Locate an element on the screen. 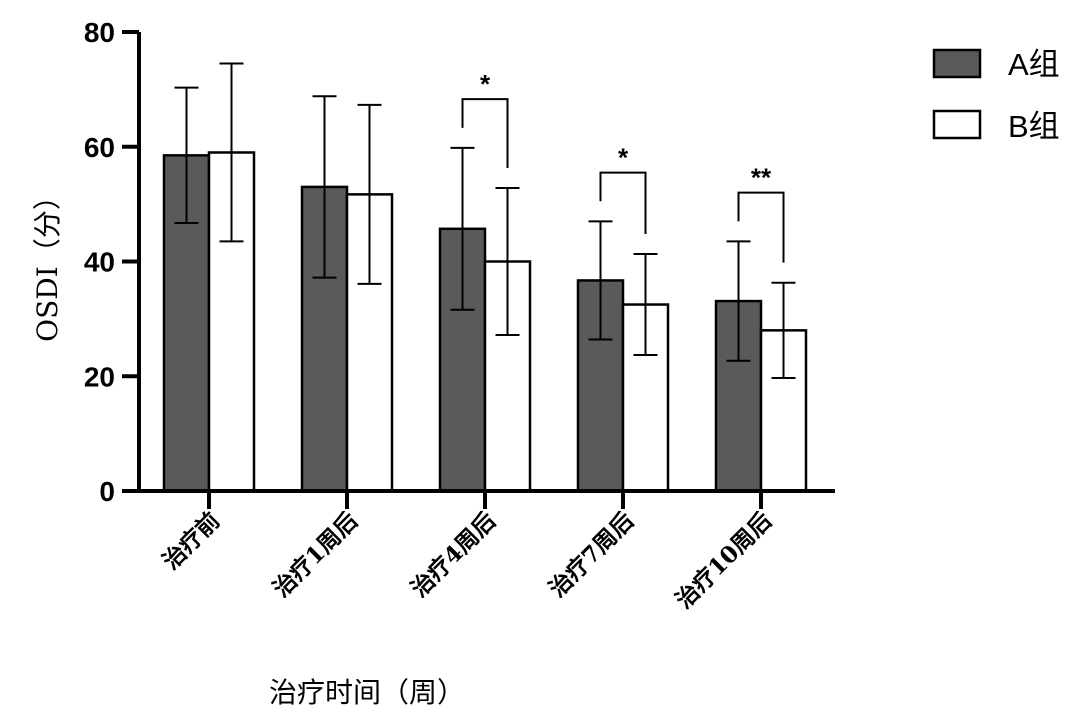  y-tick-label: 60 is located at coordinates (99, 147).